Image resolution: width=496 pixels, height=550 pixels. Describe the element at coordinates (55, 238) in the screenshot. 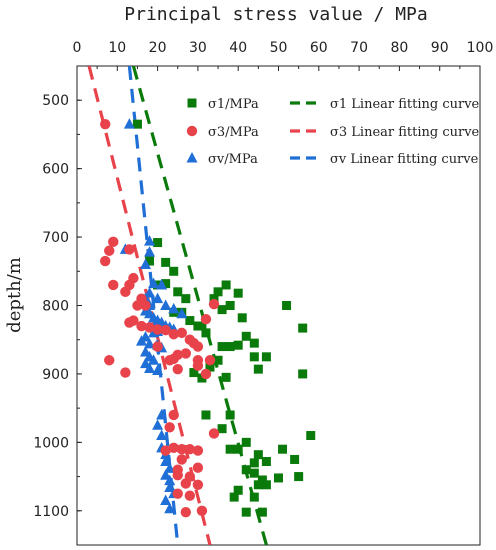

I see `y-tick-label: 700` at that location.